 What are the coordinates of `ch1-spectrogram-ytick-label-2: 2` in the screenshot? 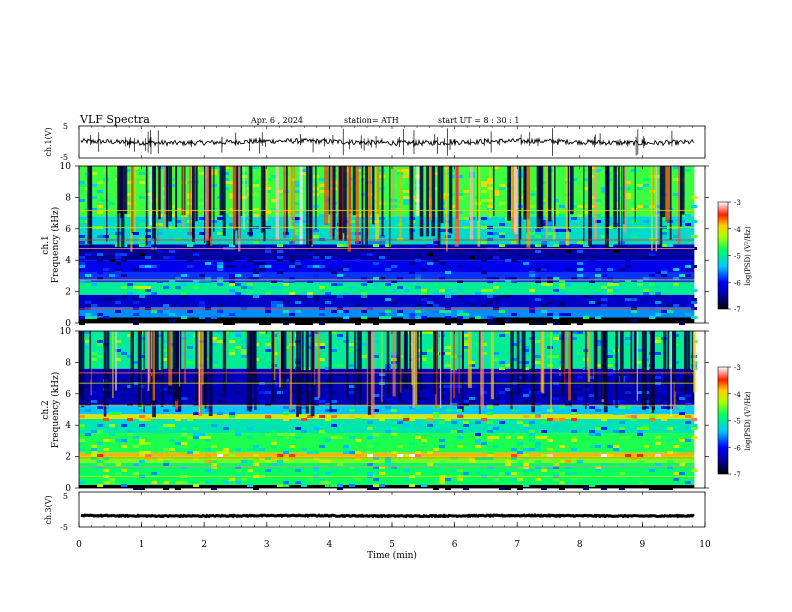 It's located at (68, 293).